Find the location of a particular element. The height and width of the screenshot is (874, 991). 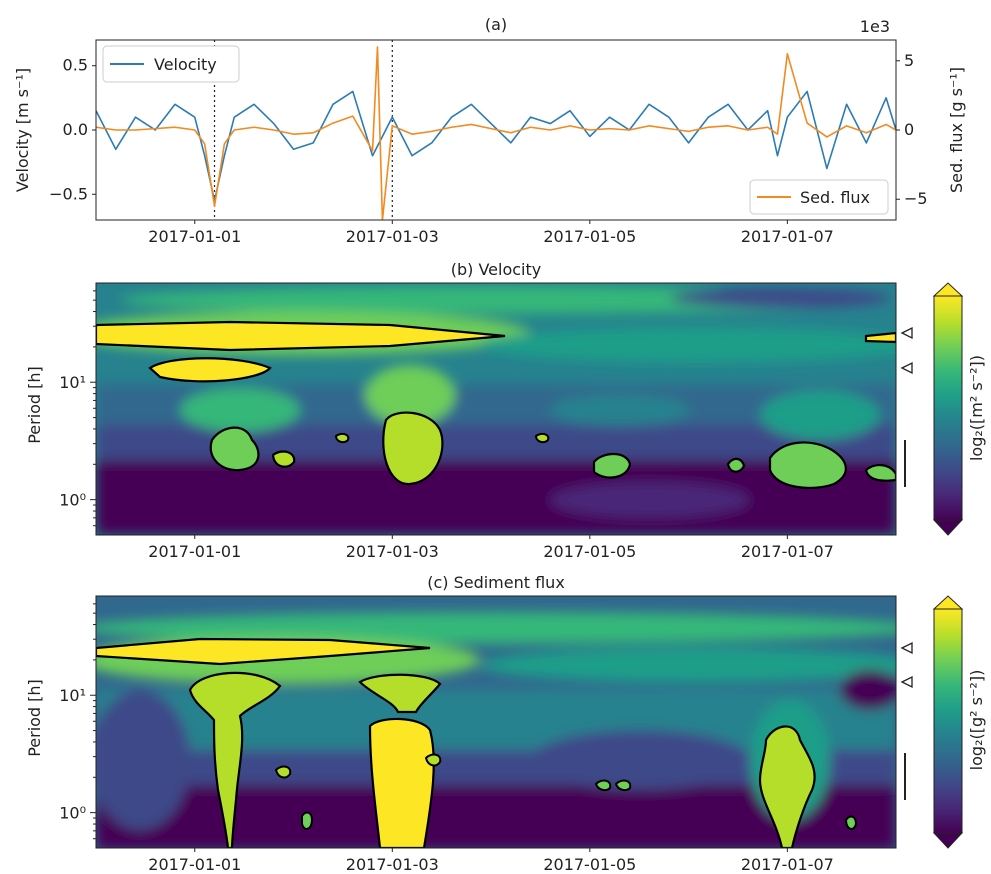

panel-b-colorbar: log₂([m² s⁻²]) is located at coordinates (959, 409).